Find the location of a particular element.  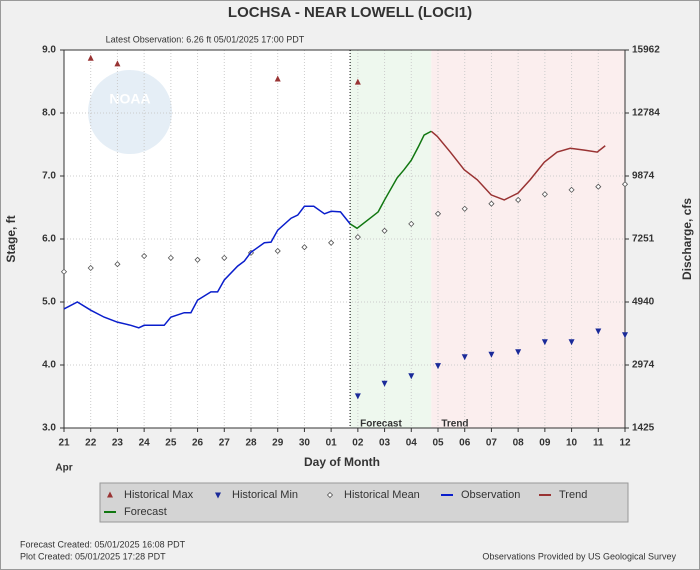

y-tick-label: 8.0 is located at coordinates (49, 113).